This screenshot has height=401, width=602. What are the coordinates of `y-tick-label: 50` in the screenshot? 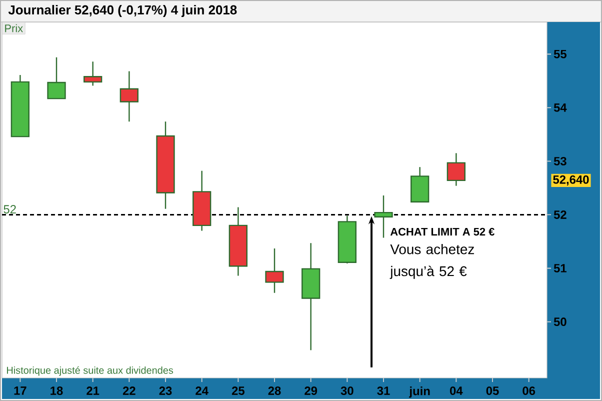 It's located at (560, 322).